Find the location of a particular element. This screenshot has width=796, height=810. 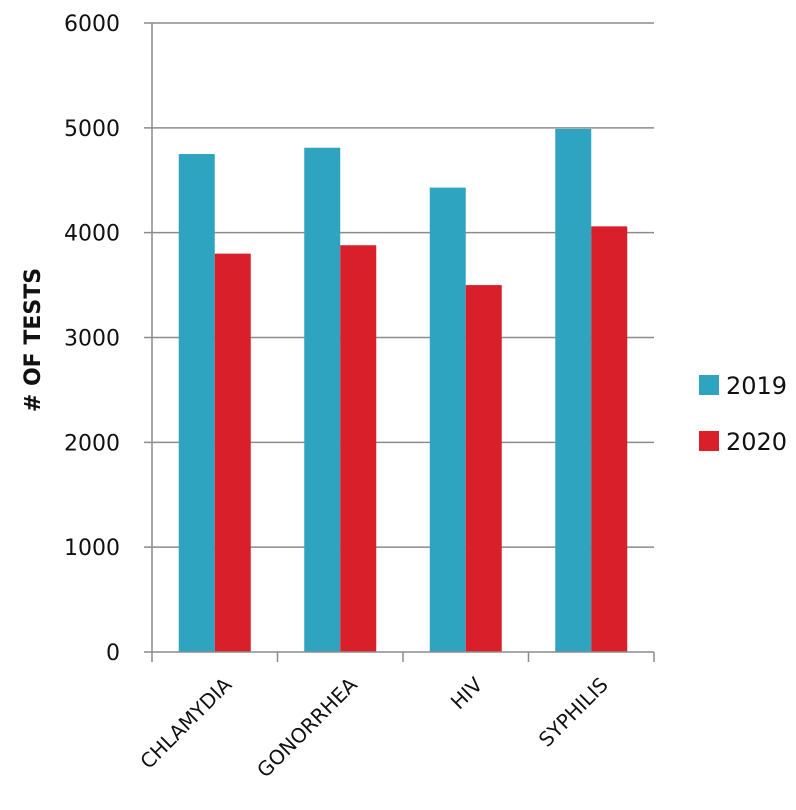

y-tick-label: 4000 is located at coordinates (92, 234).